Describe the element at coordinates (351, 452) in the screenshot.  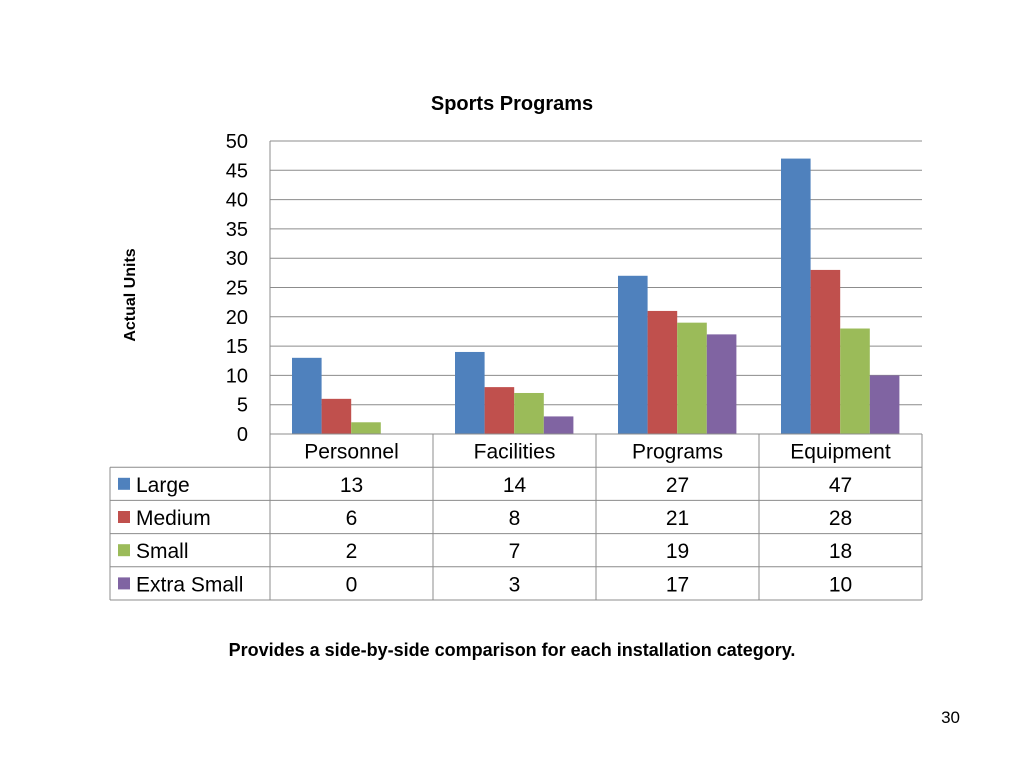
I see `category-label: Personnel` at that location.